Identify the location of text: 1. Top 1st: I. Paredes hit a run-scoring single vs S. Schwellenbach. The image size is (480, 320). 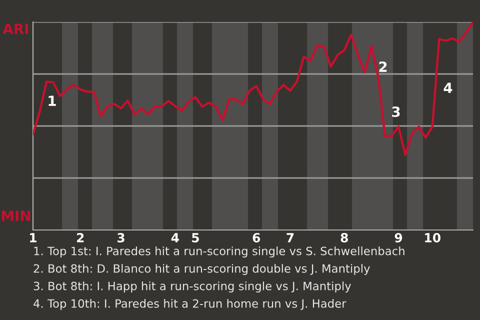
(219, 252).